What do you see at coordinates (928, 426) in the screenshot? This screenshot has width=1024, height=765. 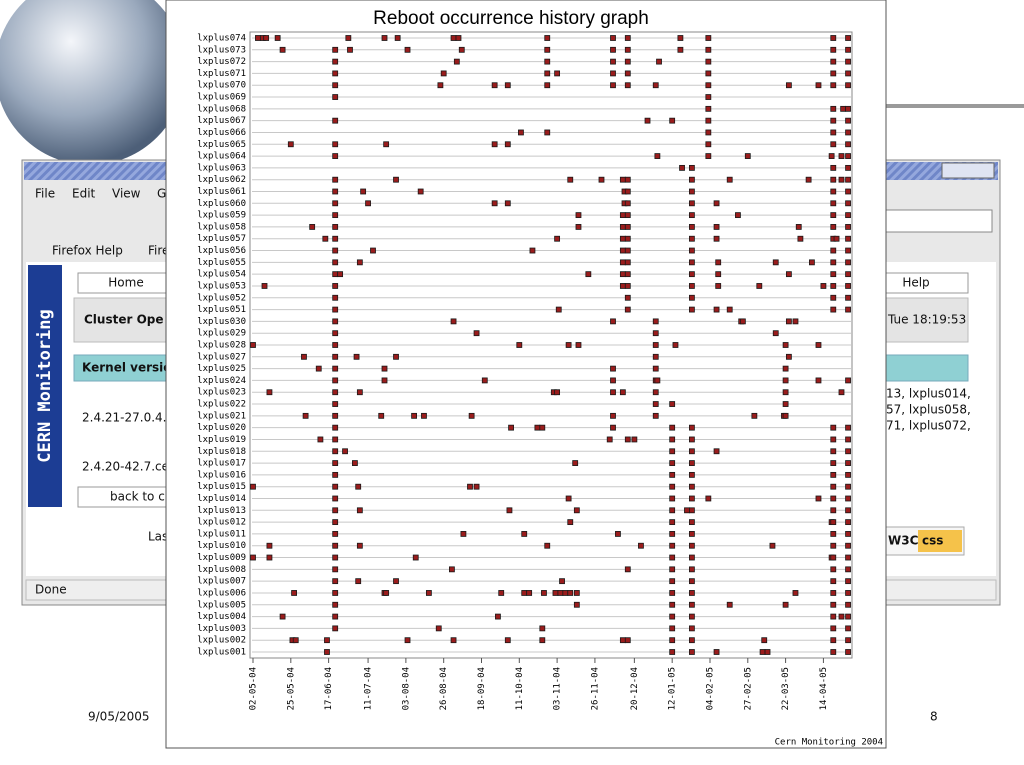 I see `host-link: 71, lxplus072,` at bounding box center [928, 426].